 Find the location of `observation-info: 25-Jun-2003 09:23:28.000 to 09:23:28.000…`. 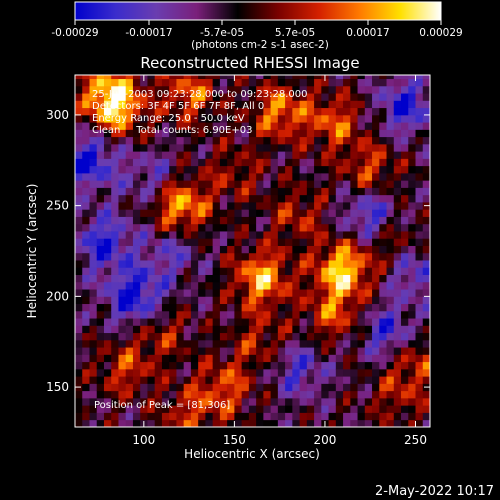

observation-info: 25-Jun-2003 09:23:28.000 to 09:23:28.000… is located at coordinates (200, 112).